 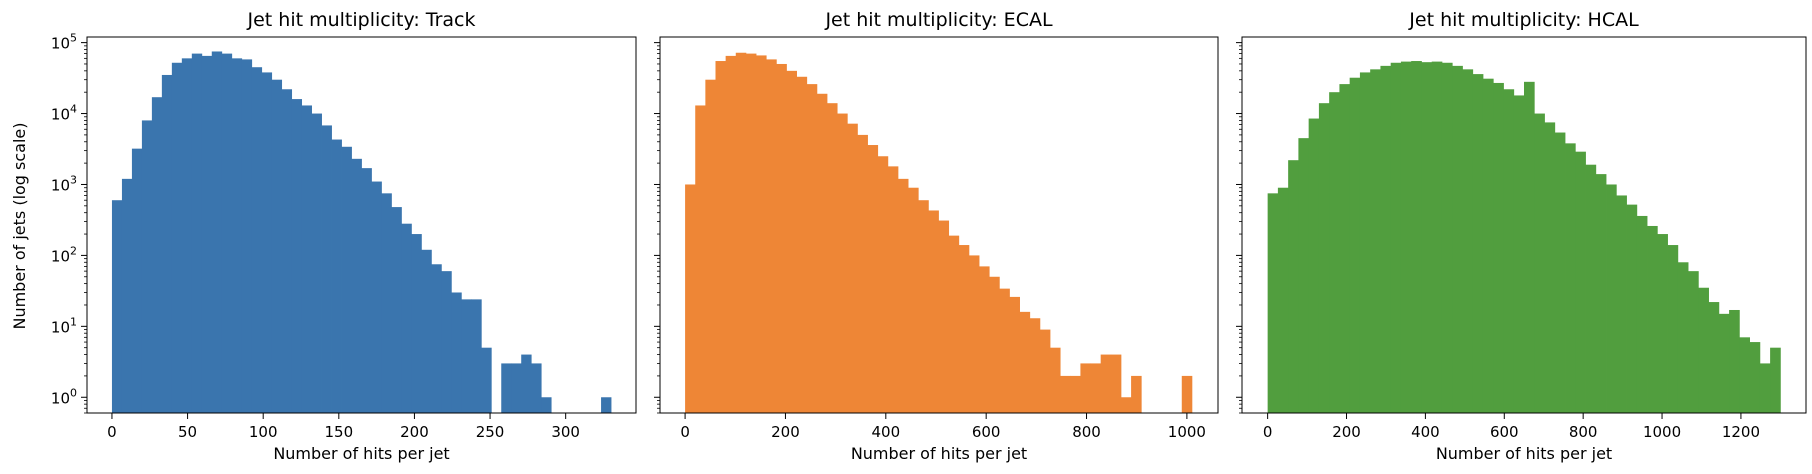 What do you see at coordinates (943, 427) in the screenshot?
I see `ecal-x-ticks: 0 200 400 600 800 1000` at bounding box center [943, 427].